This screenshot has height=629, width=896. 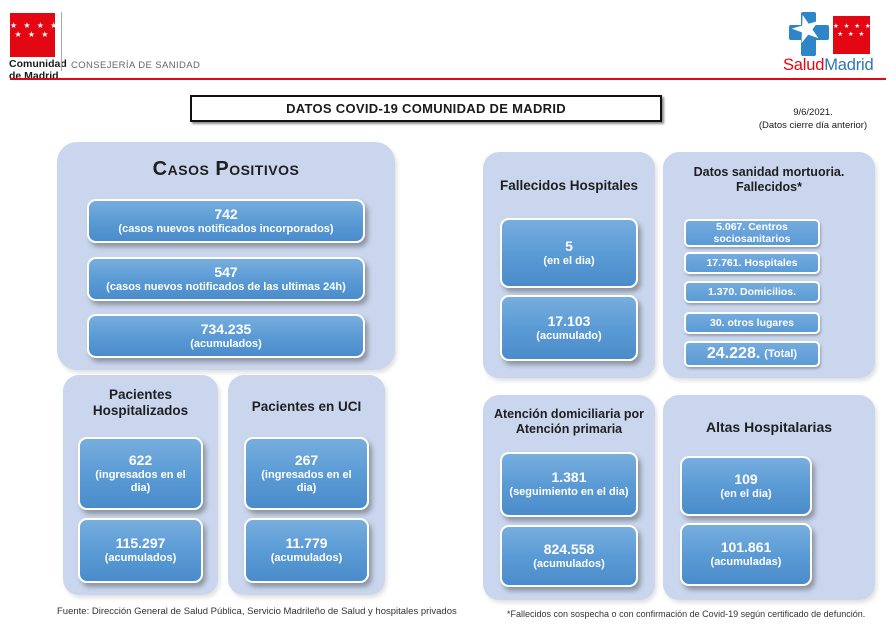 I want to click on stat-box-altas-acumuladas: 101.861 (acumuladas), so click(x=746, y=554).